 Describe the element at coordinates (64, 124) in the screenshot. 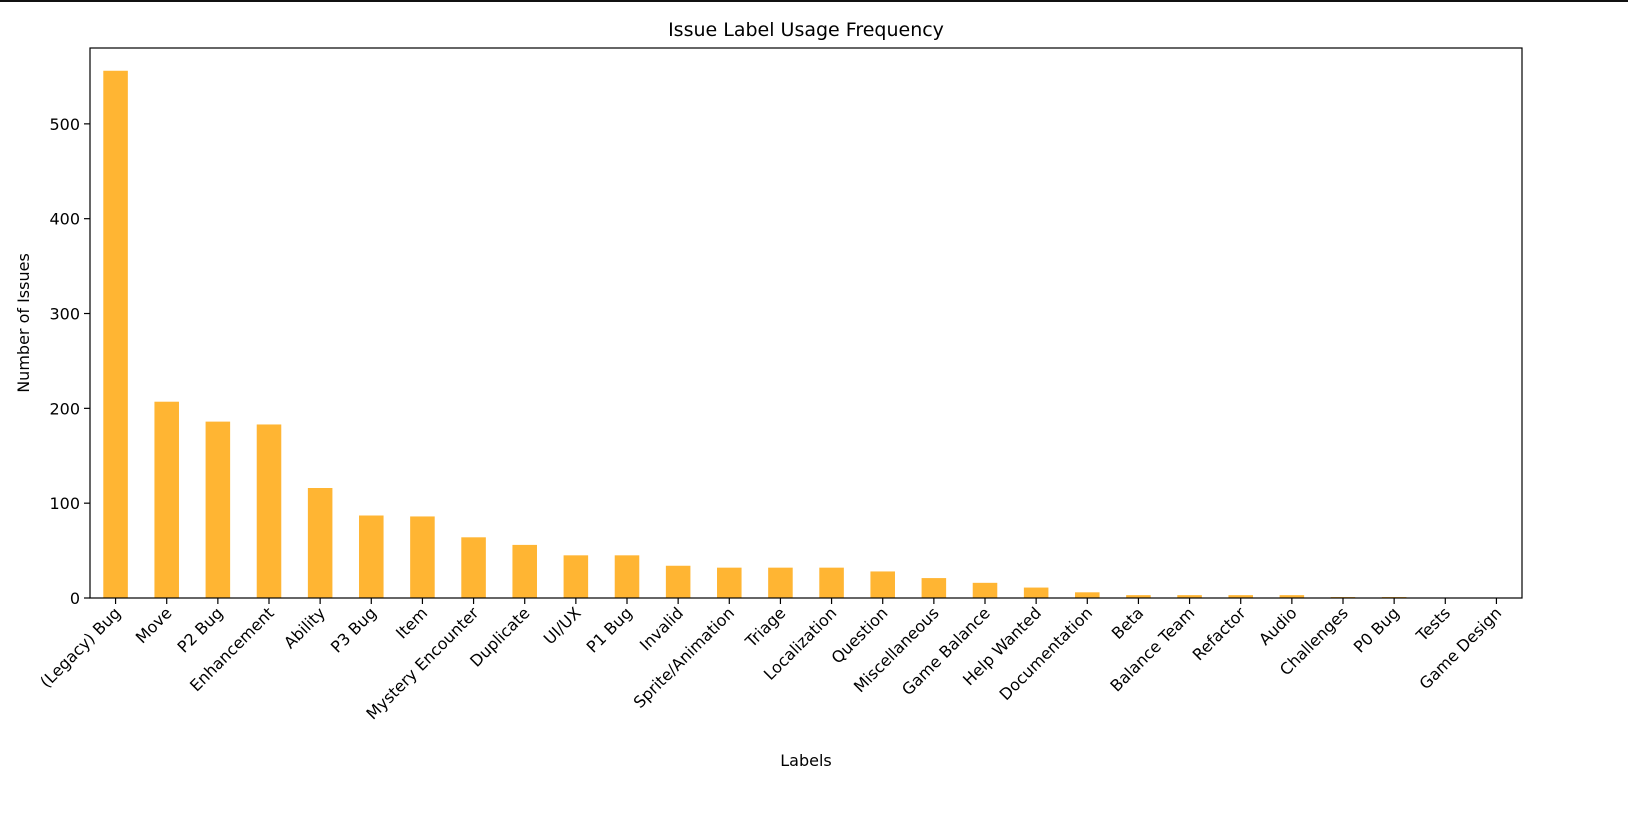

I see `y-tick-label: 500` at that location.